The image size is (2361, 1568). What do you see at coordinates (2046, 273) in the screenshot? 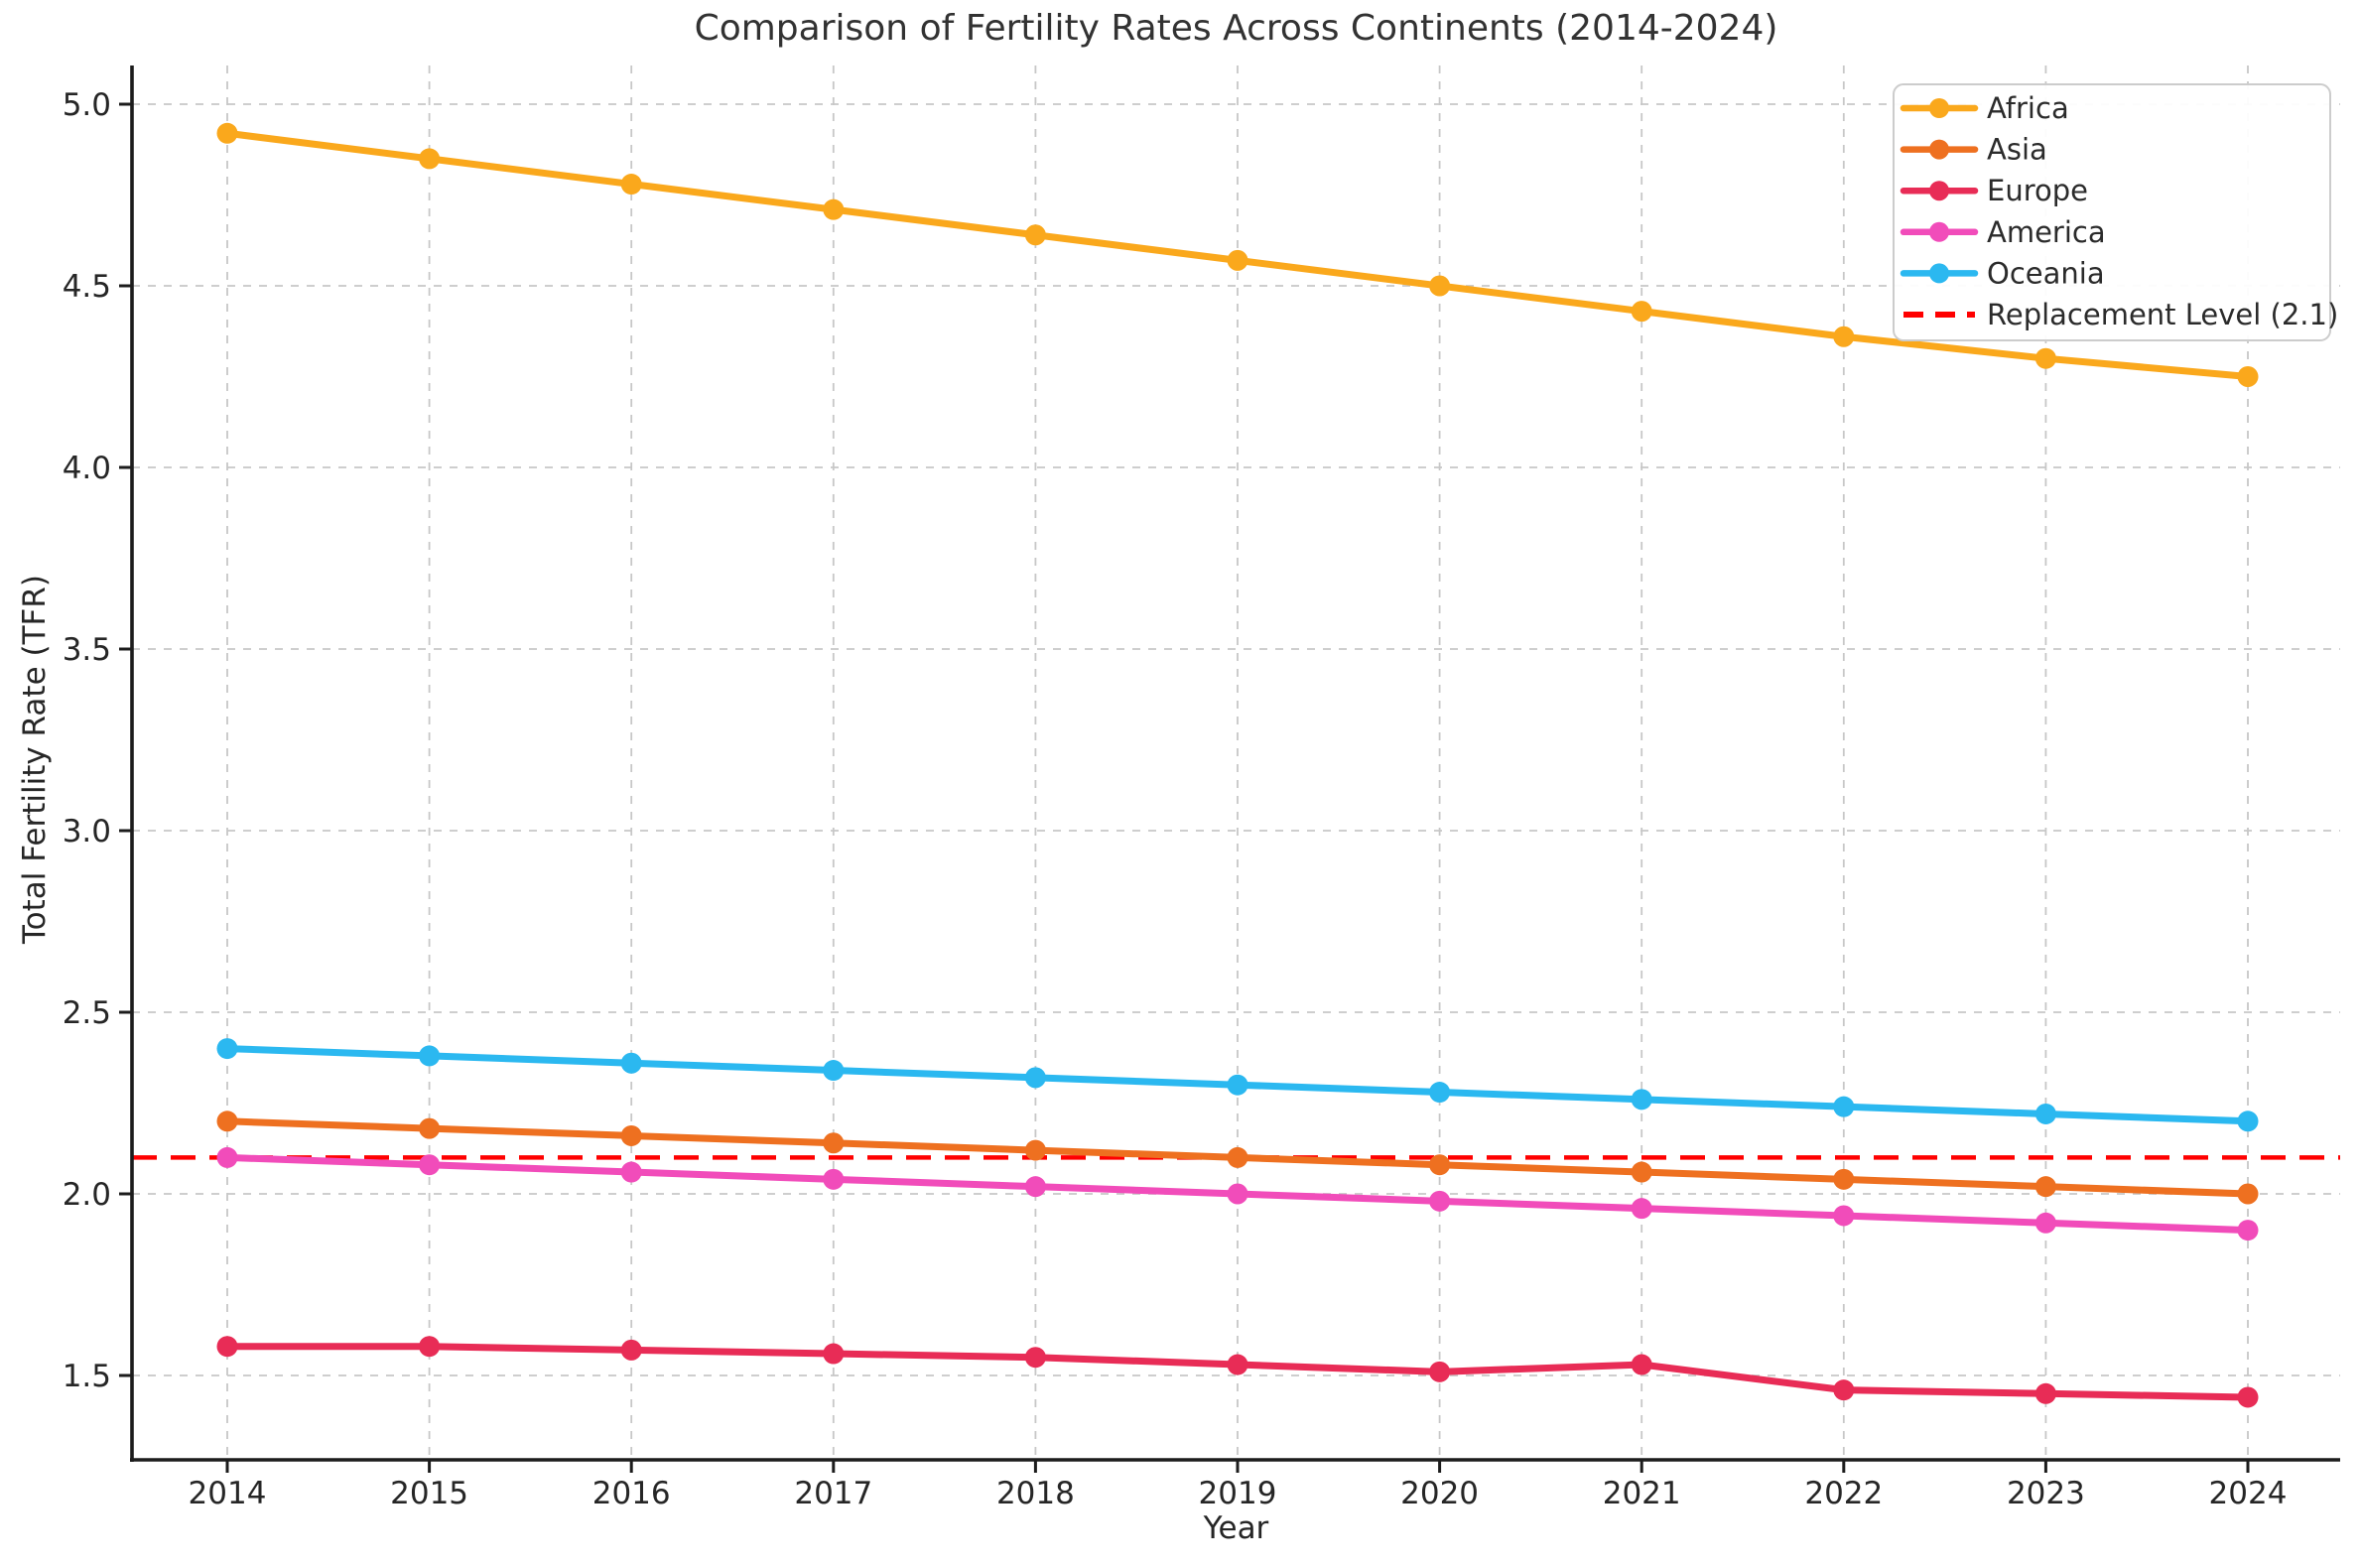
I see `legend-label: Oceania` at bounding box center [2046, 273].